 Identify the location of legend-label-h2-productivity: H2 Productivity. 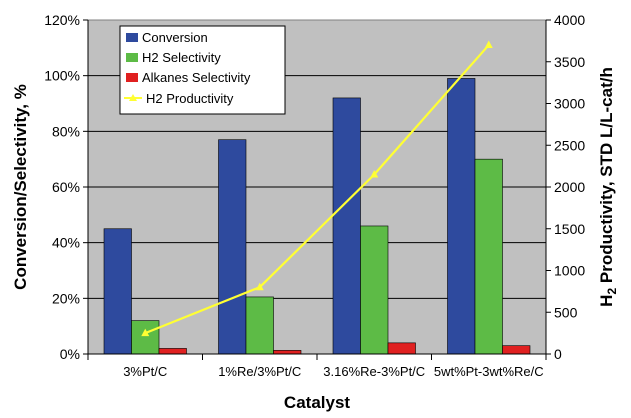
(190, 98).